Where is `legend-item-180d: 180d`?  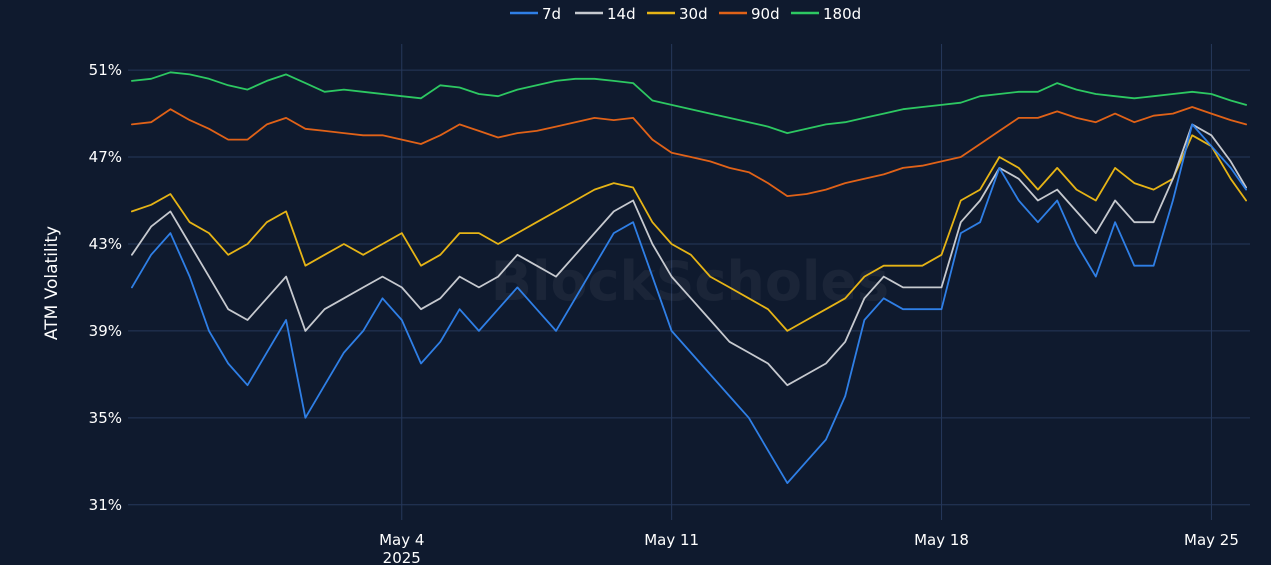 legend-item-180d: 180d is located at coordinates (826, 14).